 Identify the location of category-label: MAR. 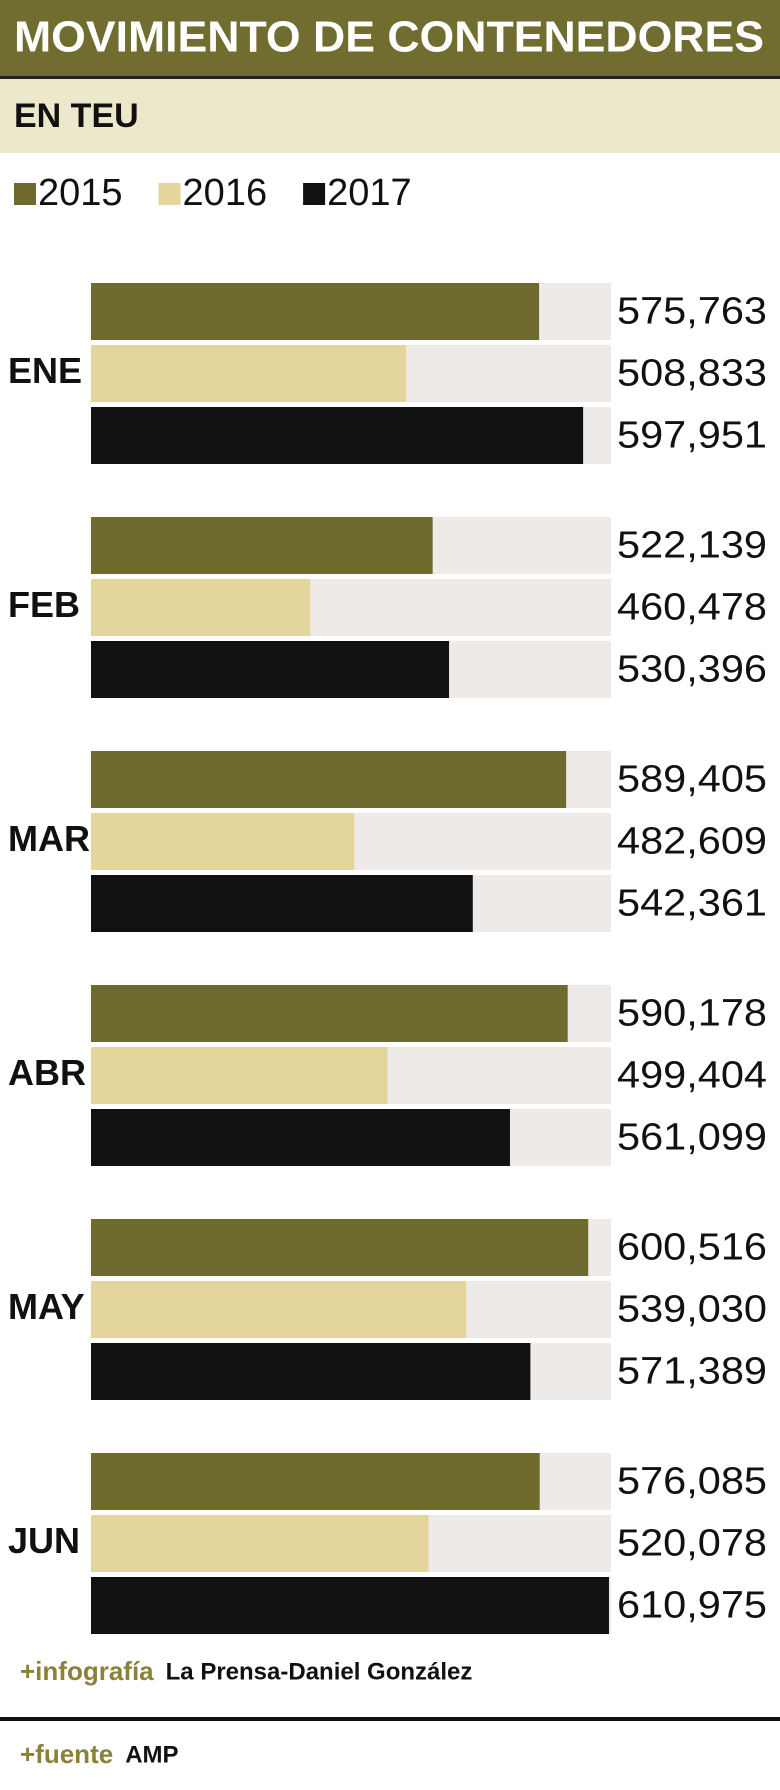
(49, 838).